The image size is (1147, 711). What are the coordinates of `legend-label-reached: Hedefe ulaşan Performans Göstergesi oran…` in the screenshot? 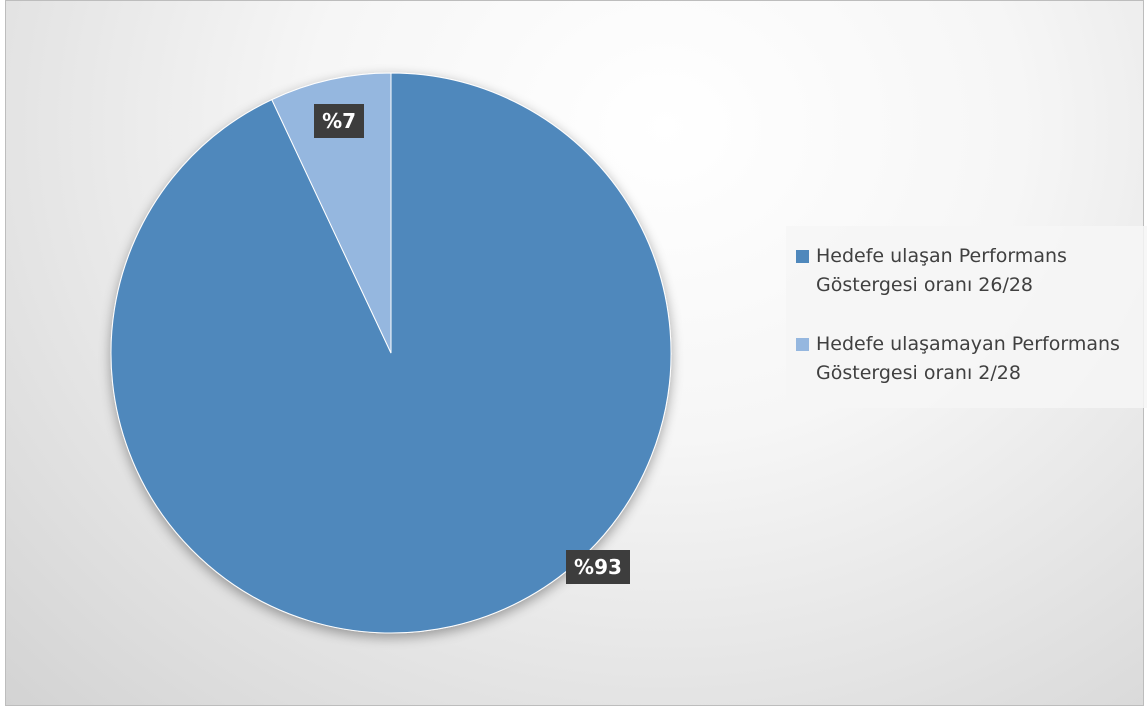 It's located at (941, 270).